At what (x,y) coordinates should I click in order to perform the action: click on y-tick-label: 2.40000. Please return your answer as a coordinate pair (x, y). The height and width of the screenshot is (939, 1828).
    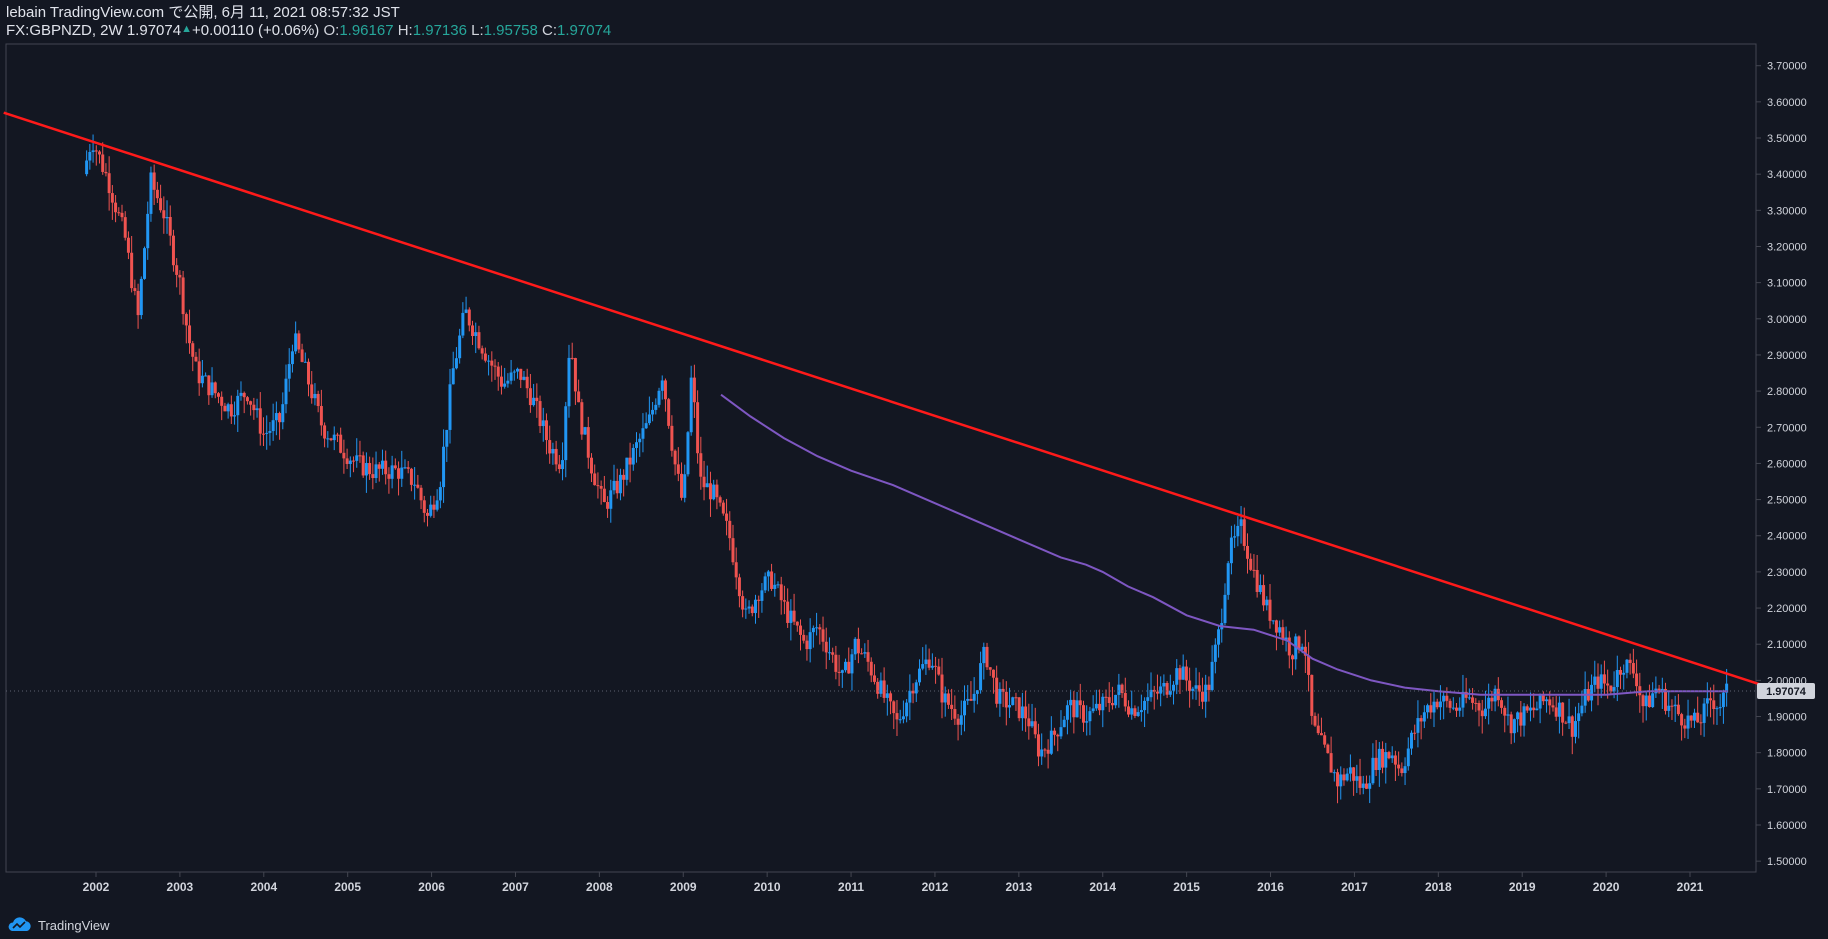
    Looking at the image, I should click on (1787, 537).